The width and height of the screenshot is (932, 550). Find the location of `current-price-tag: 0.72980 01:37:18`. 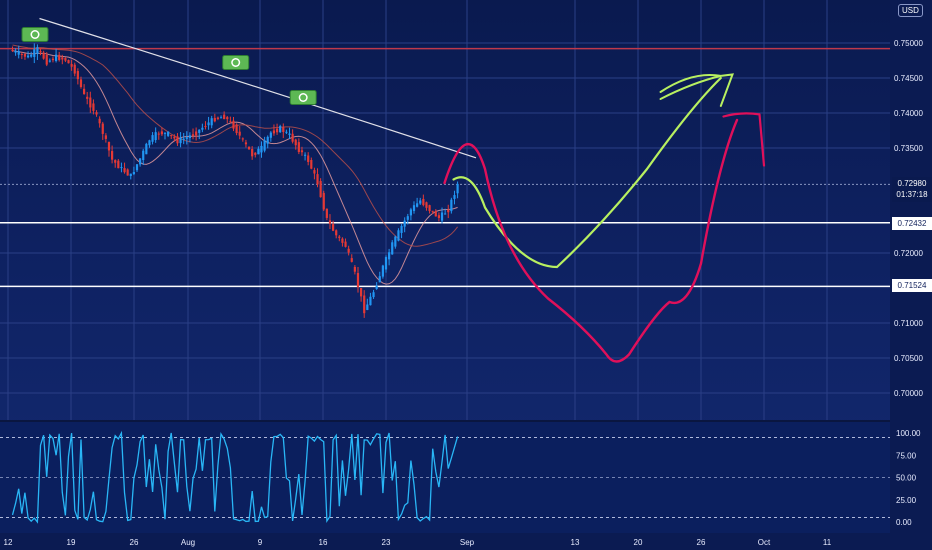

current-price-tag: 0.72980 01:37:18 is located at coordinates (912, 189).